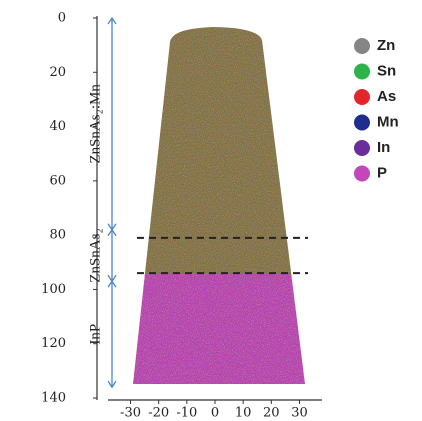  I want to click on y-tick-label: 40, so click(57, 126).